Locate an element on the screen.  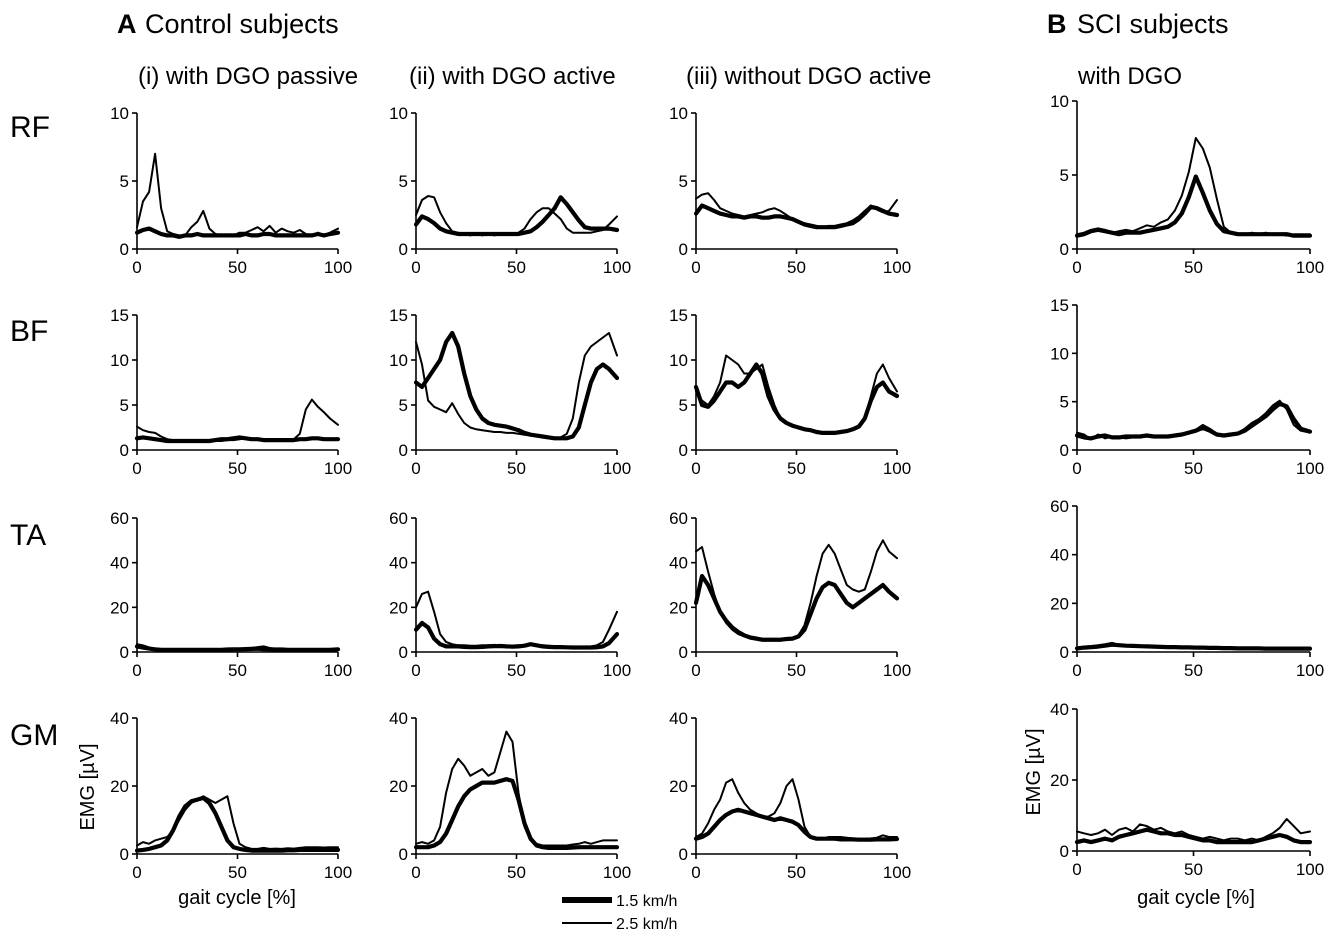
plot-bf-ii-with-dgo-active: 0 5 10 15 0 50 100 is located at coordinates (510, 392).